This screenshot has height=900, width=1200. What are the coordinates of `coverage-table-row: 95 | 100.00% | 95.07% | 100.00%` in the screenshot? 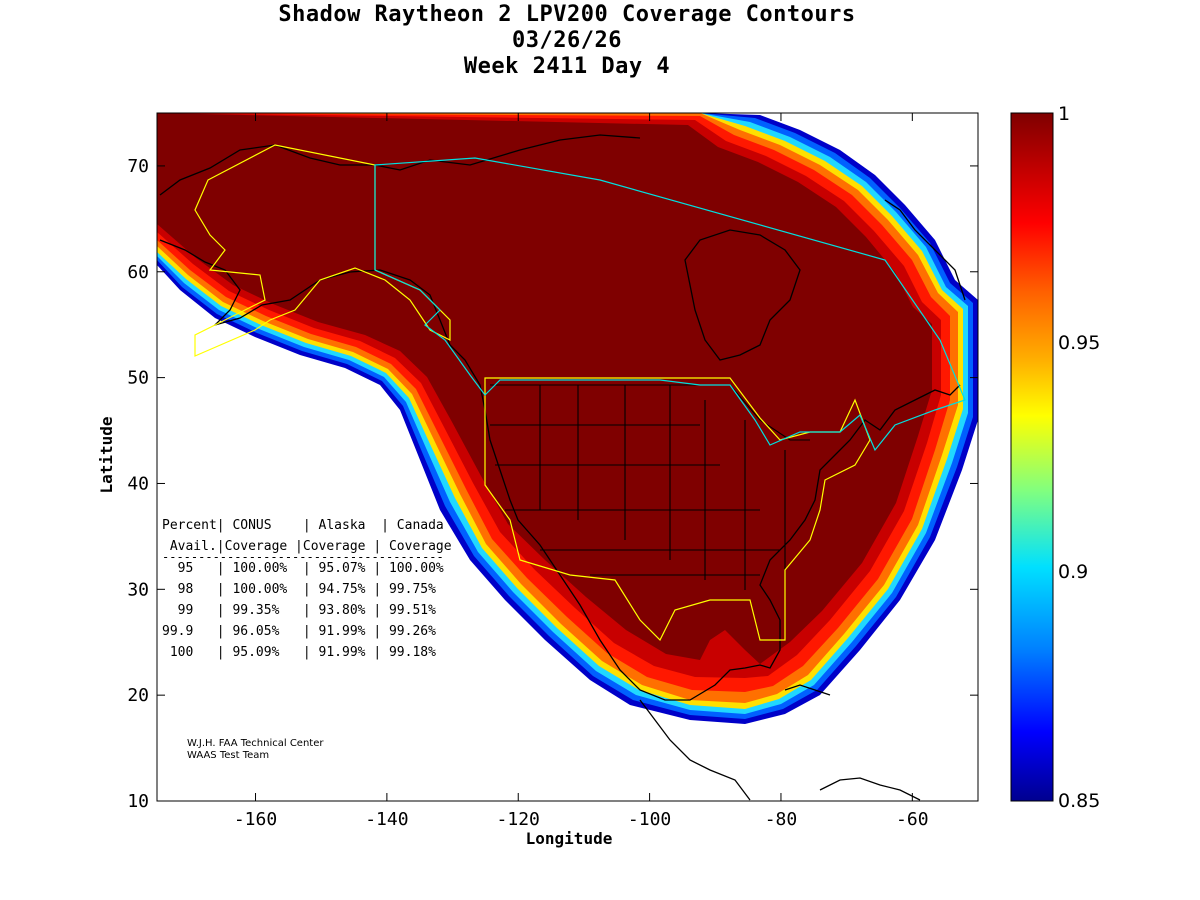 It's located at (303, 568).